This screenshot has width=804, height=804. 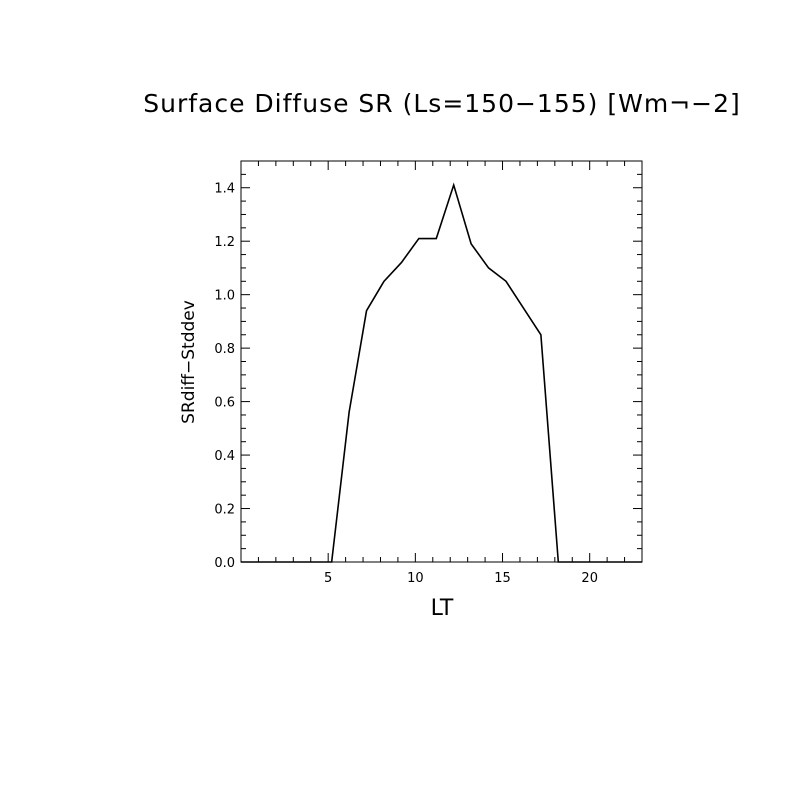 What do you see at coordinates (224, 296) in the screenshot?
I see `y-tick-label: 1.0` at bounding box center [224, 296].